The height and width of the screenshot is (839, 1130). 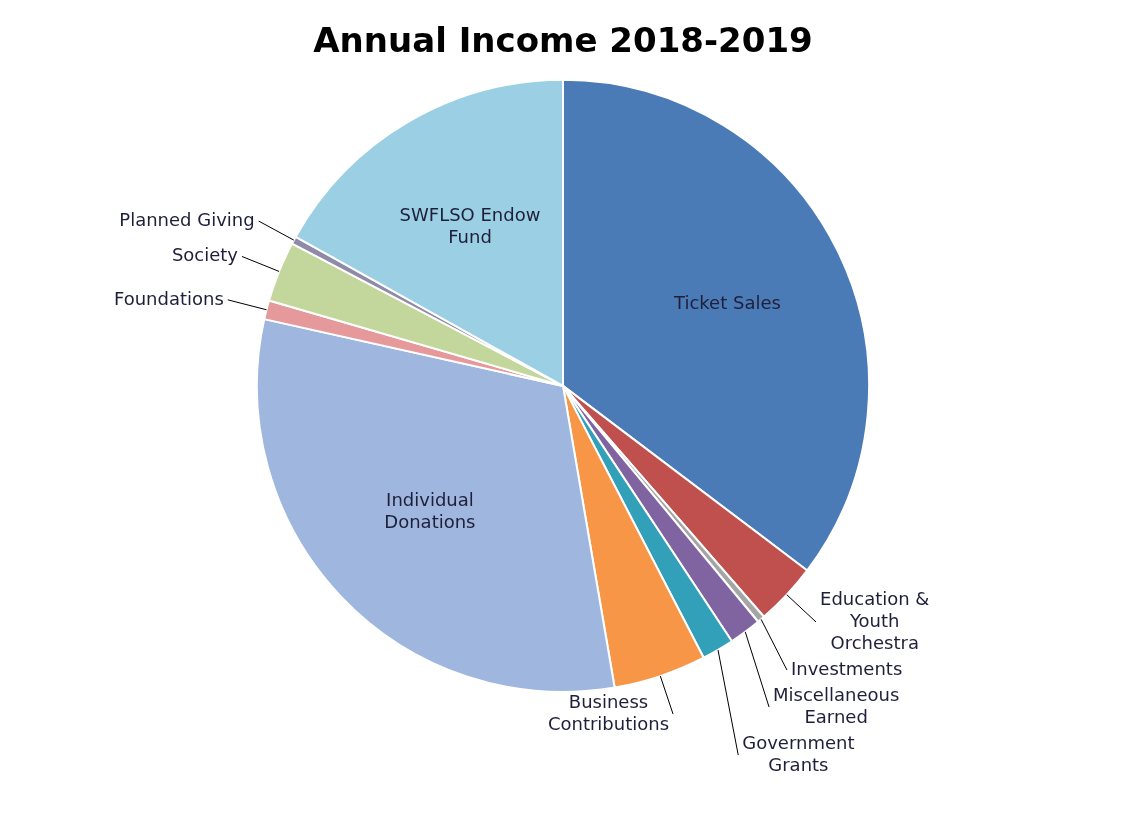 What do you see at coordinates (608, 712) in the screenshot?
I see `slice-label: Business Contributions` at bounding box center [608, 712].